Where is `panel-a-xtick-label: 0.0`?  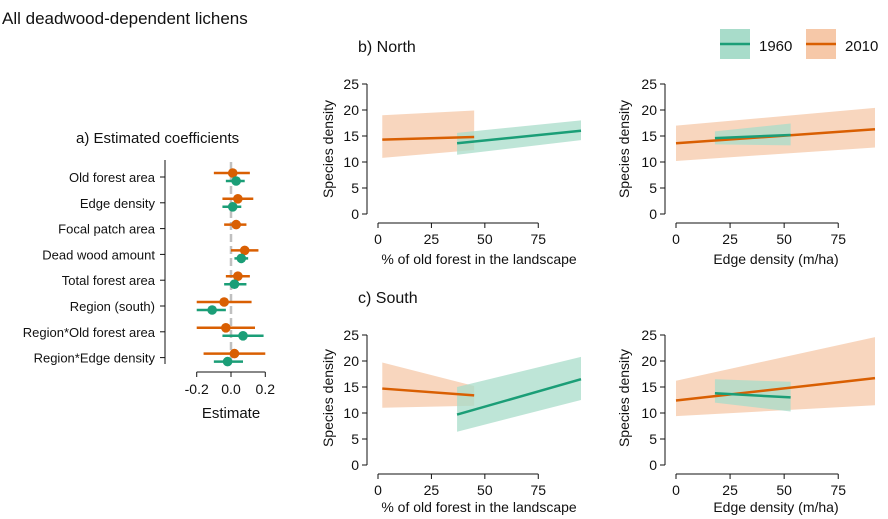
panel-a-xtick-label: 0.0 is located at coordinates (231, 389).